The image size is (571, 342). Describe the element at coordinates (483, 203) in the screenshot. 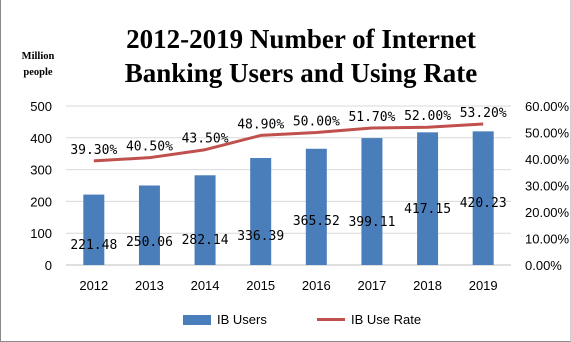

I see `bar-data-label: 420.23` at that location.